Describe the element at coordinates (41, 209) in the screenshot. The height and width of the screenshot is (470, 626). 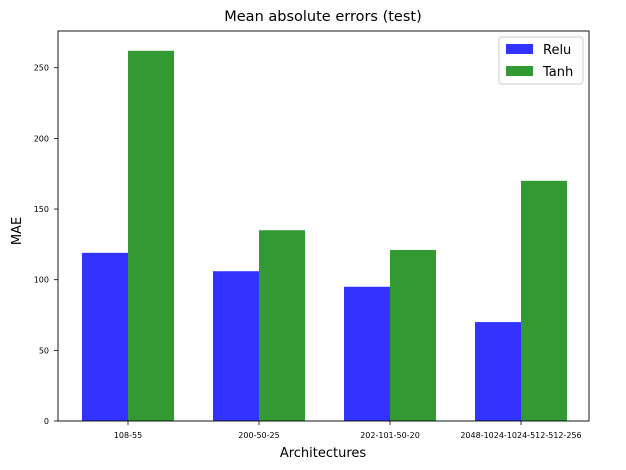
I see `y-tick-label-4: 150` at that location.